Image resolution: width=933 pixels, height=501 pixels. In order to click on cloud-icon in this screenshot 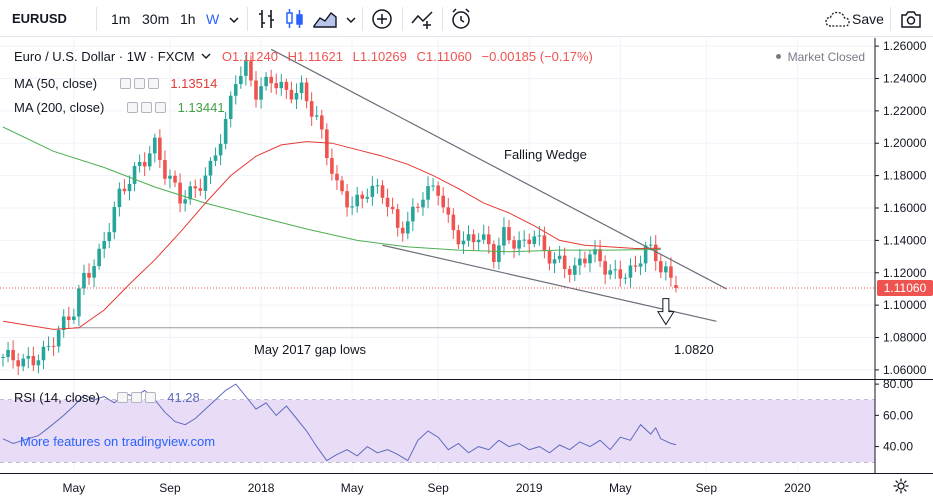, I will do `click(839, 19)`.